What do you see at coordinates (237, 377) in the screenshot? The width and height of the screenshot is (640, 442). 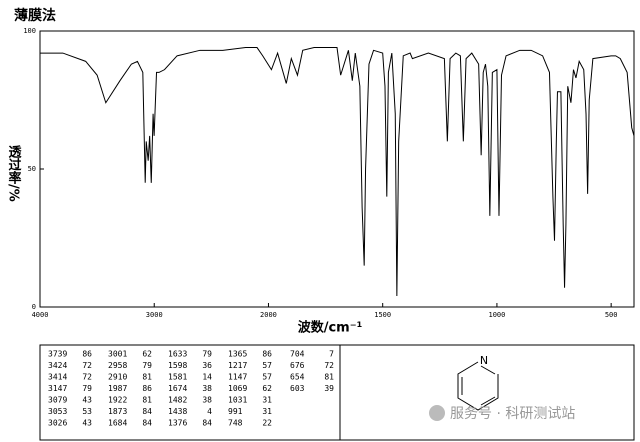 I see `table-wavenumber: 1147` at bounding box center [237, 377].